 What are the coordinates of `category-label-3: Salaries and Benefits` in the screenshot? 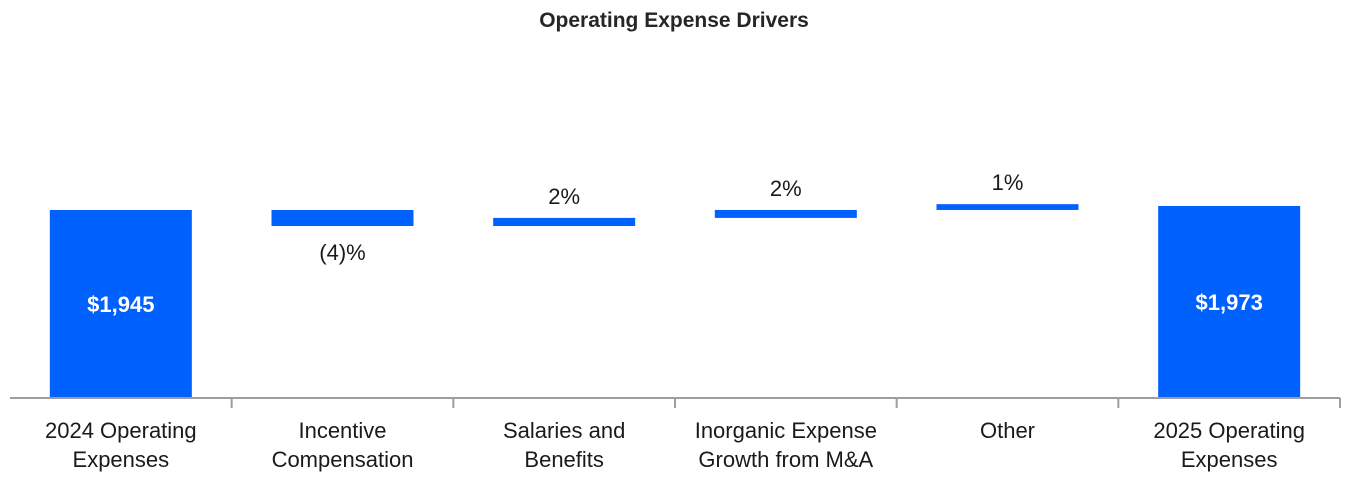 It's located at (564, 445).